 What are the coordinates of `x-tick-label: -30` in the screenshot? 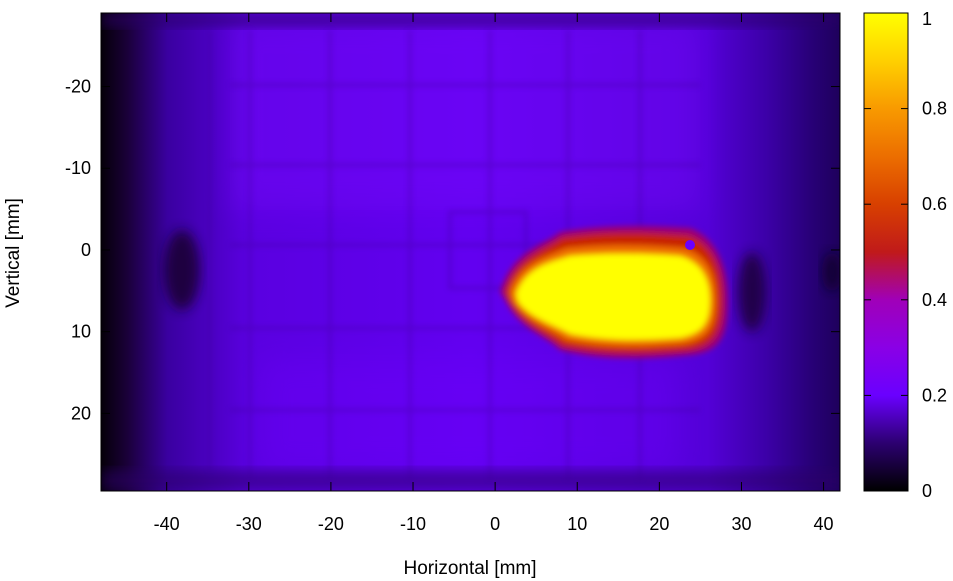 It's located at (249, 524).